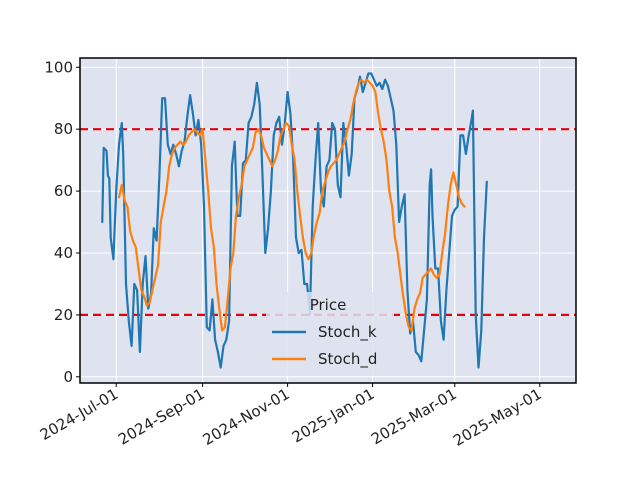 The height and width of the screenshot is (480, 640). What do you see at coordinates (58, 67) in the screenshot?
I see `y-tick-label: 100` at bounding box center [58, 67].